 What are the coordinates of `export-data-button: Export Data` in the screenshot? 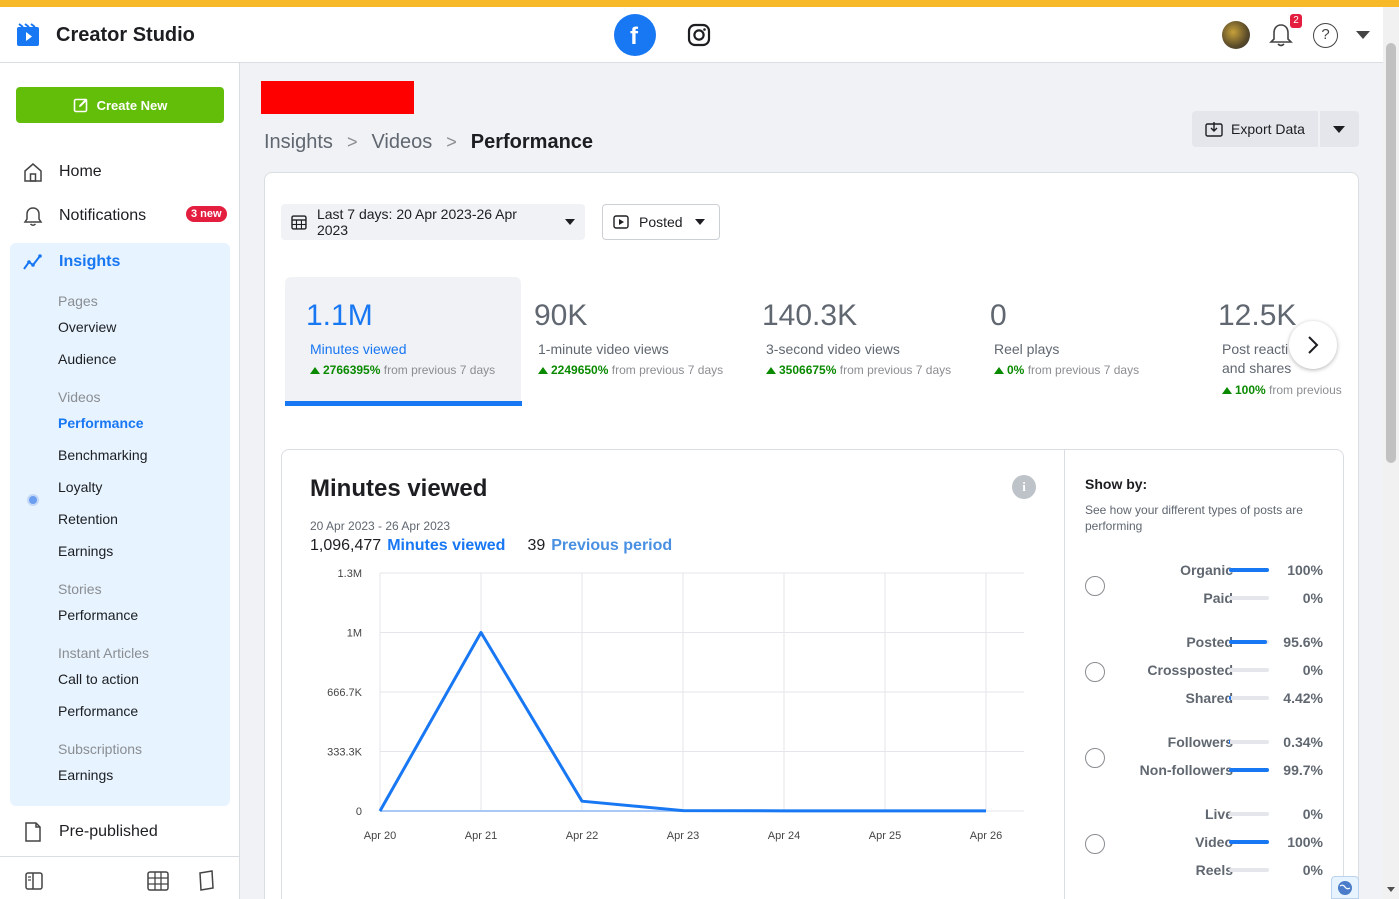 It's located at (1255, 129).